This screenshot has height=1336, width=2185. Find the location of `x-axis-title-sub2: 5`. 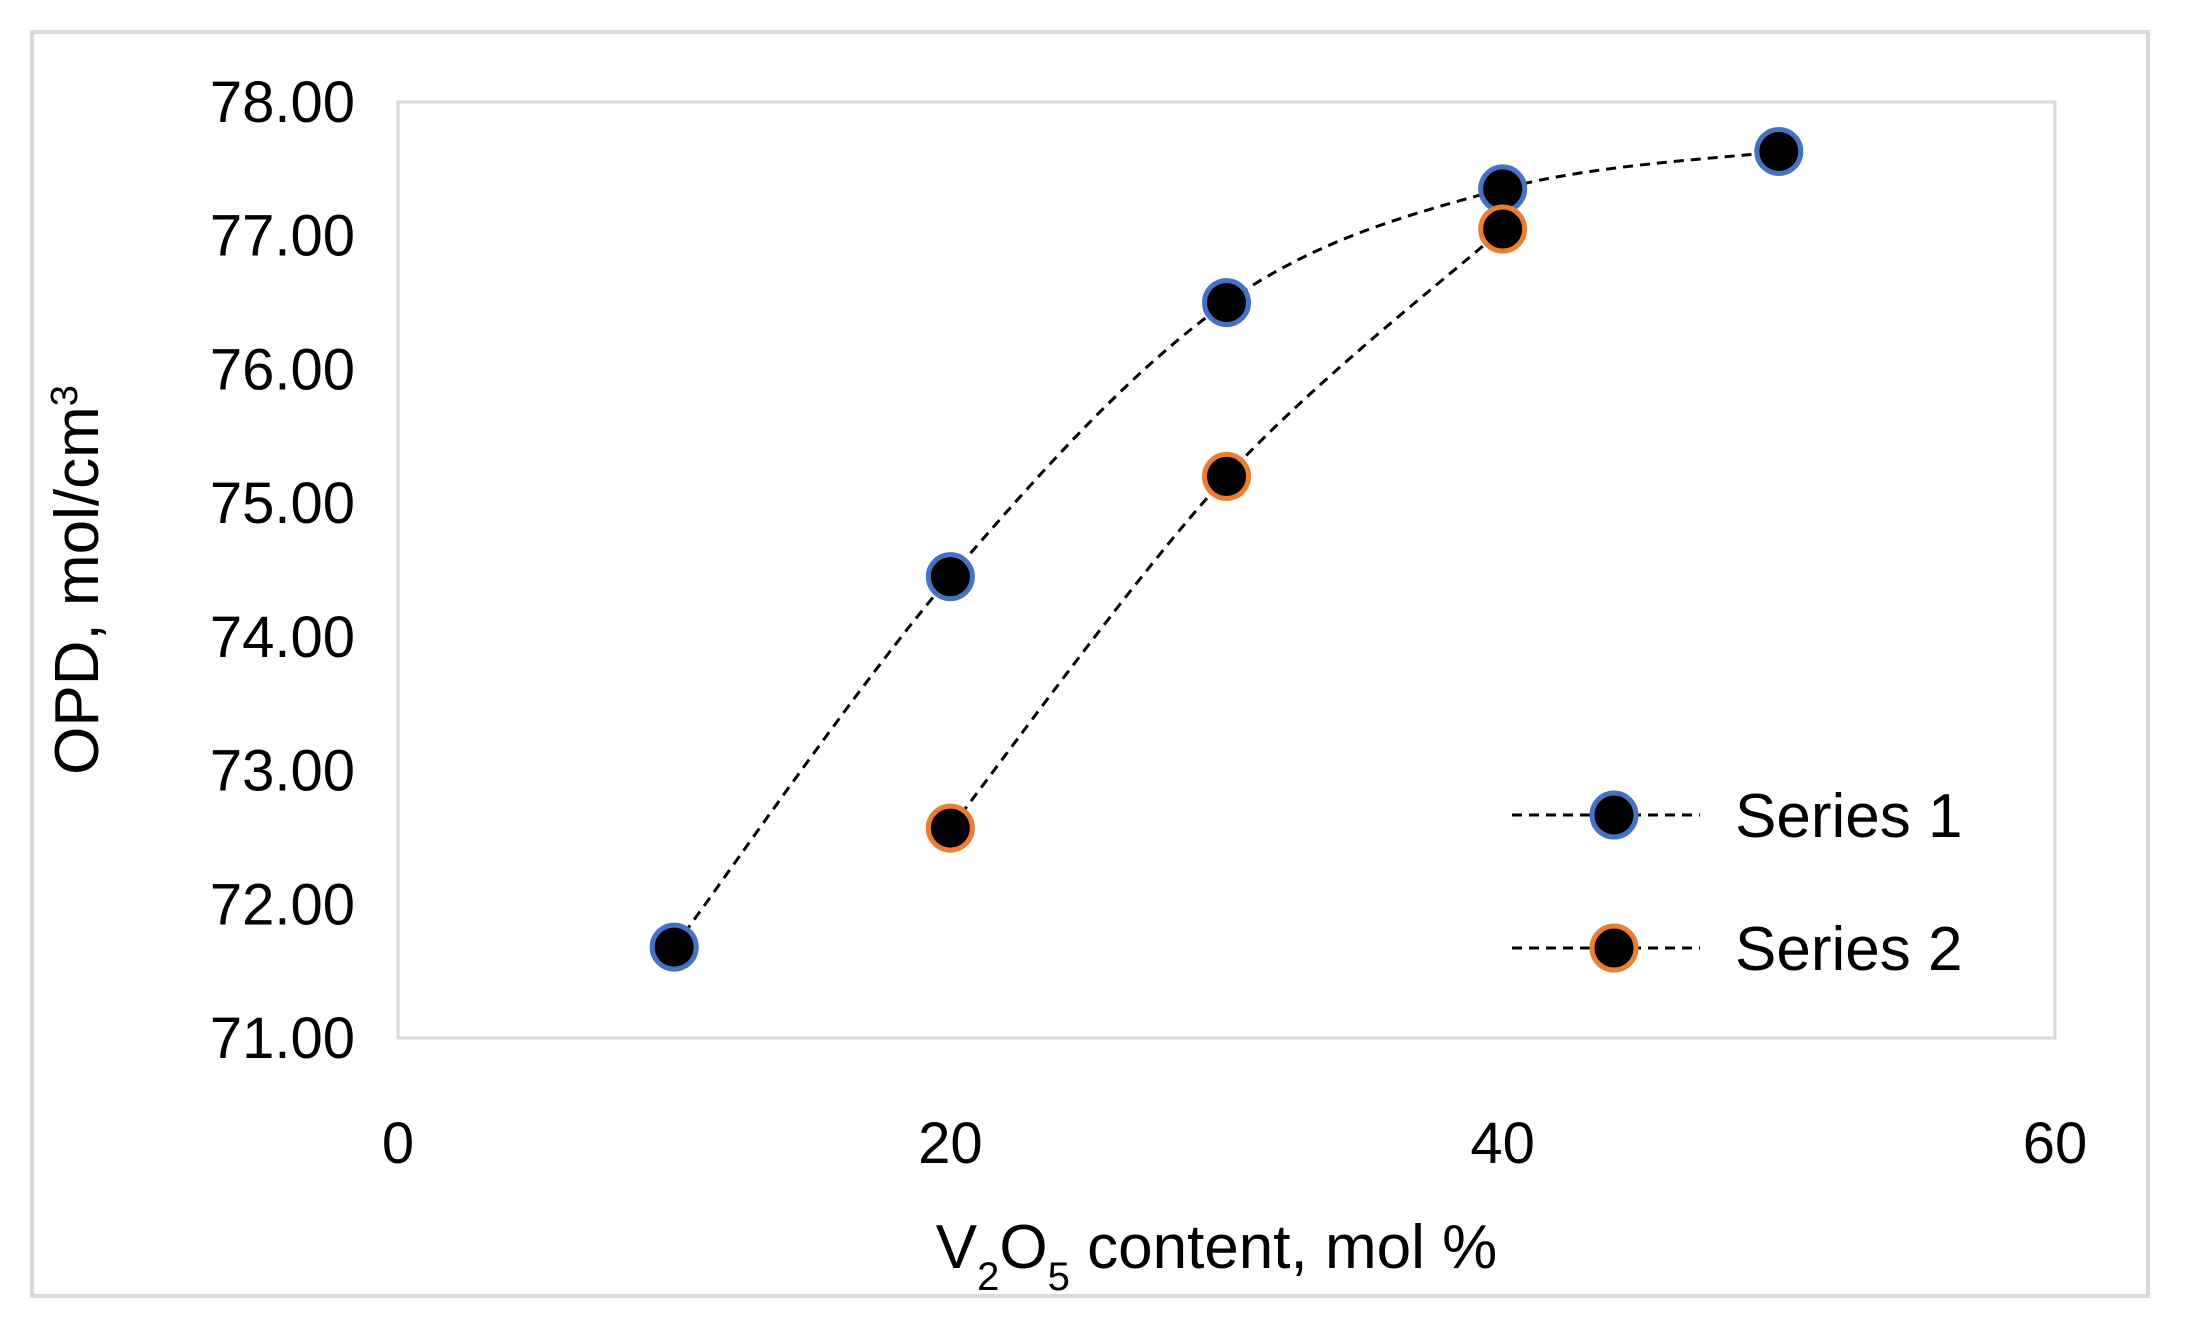

x-axis-title-sub2: 5 is located at coordinates (1059, 1277).